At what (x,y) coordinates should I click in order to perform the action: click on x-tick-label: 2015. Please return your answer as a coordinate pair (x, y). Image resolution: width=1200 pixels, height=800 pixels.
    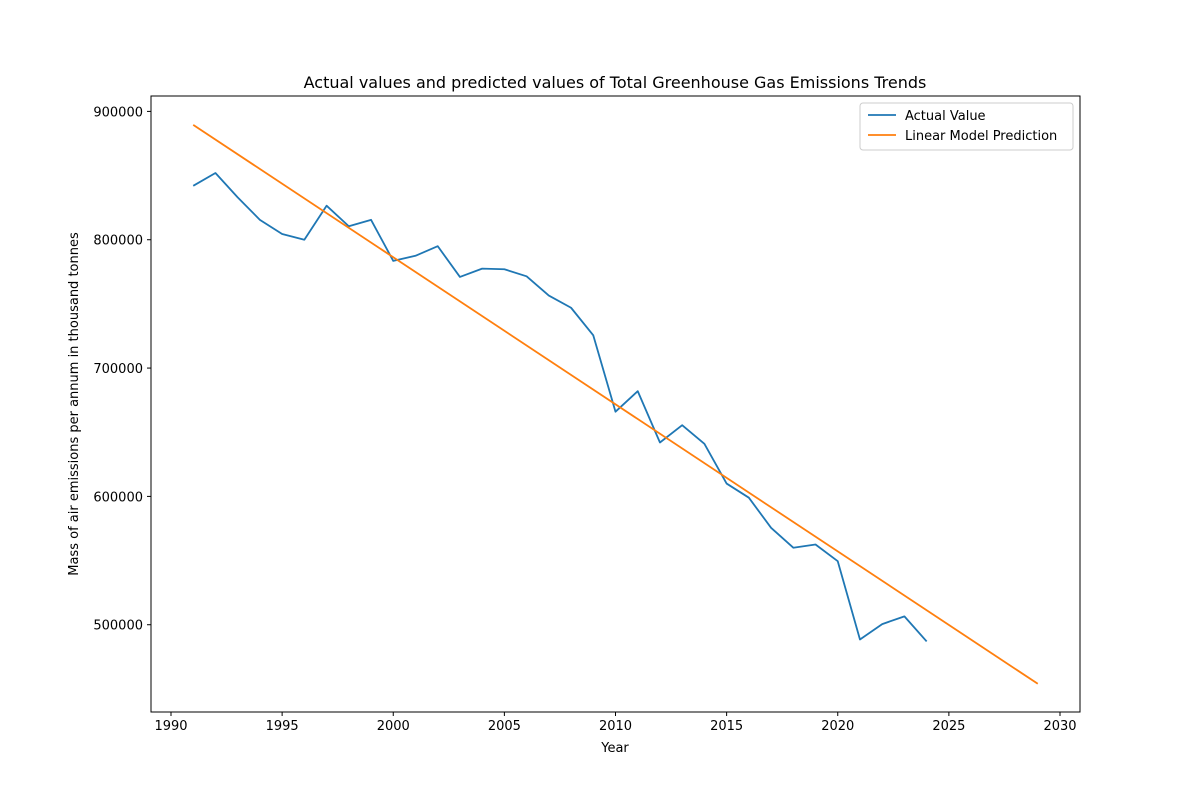
    Looking at the image, I should click on (726, 726).